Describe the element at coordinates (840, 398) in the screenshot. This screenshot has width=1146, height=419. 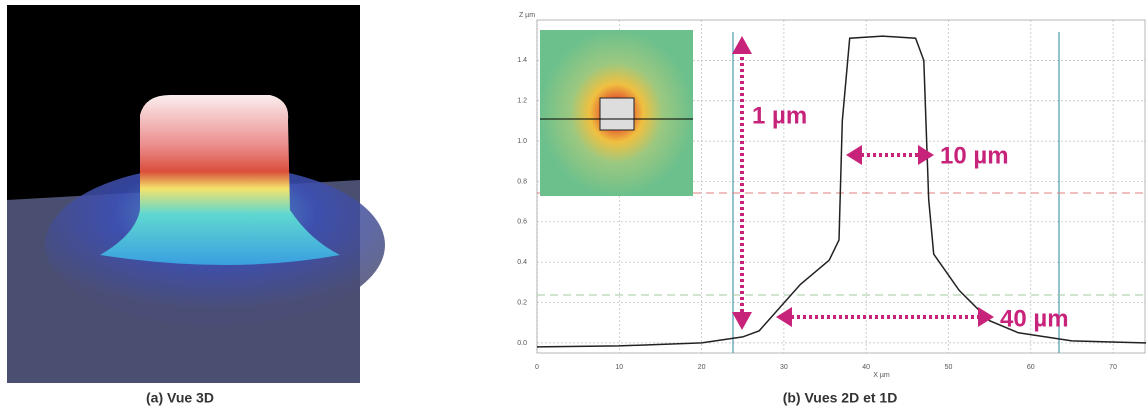
I see `caption: (b) Vues 2D et 1D` at that location.